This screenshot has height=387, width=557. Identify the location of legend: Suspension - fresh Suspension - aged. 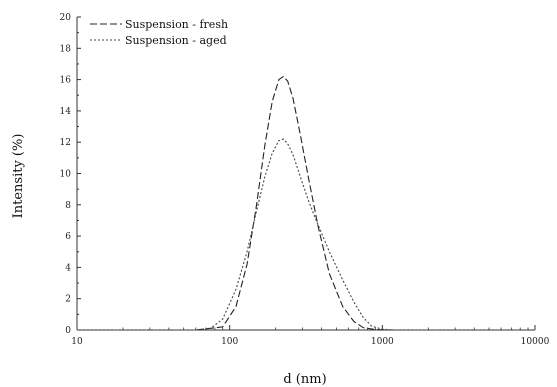
(159, 32).